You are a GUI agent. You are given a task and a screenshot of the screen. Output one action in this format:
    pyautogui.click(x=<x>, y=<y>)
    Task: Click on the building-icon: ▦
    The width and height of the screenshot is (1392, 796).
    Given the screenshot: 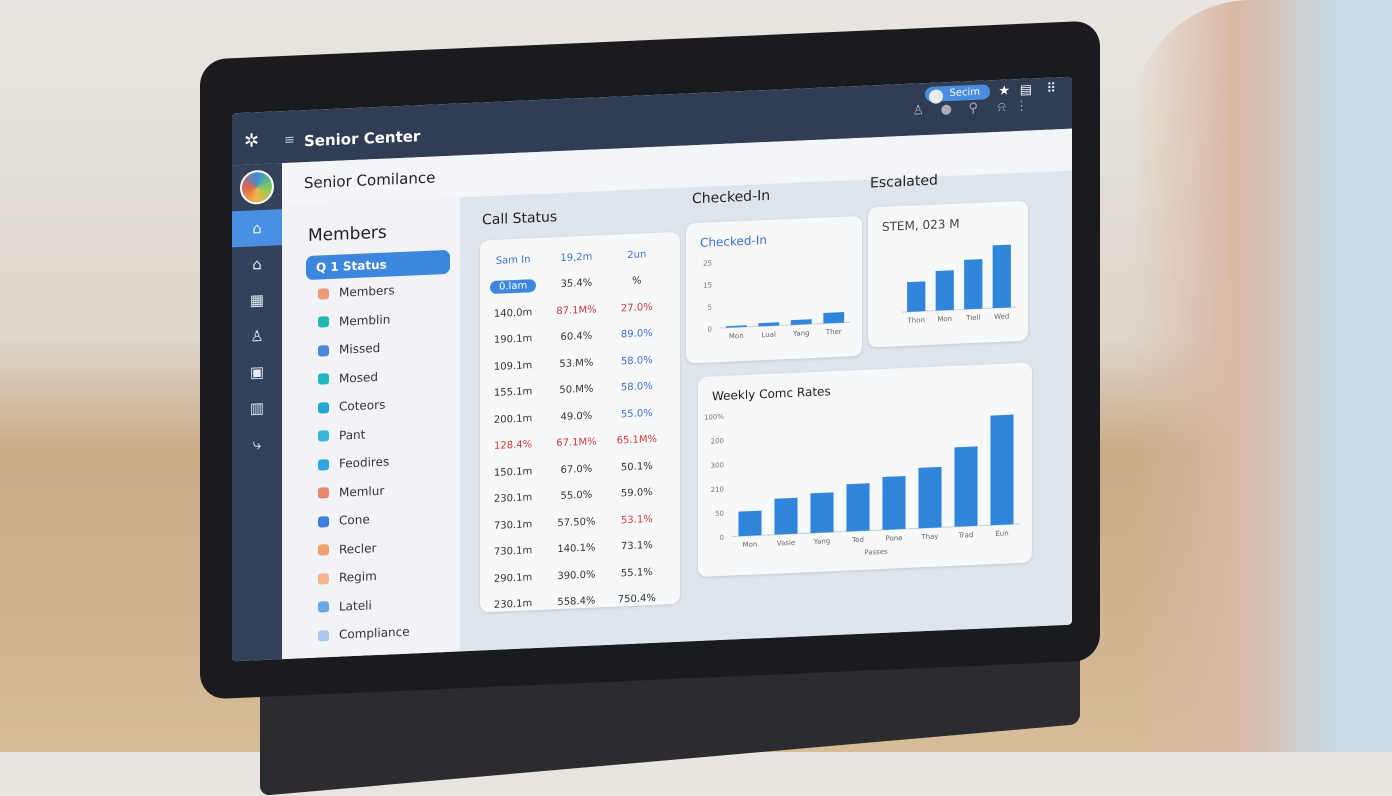 What is the action you would take?
    pyautogui.click(x=257, y=300)
    